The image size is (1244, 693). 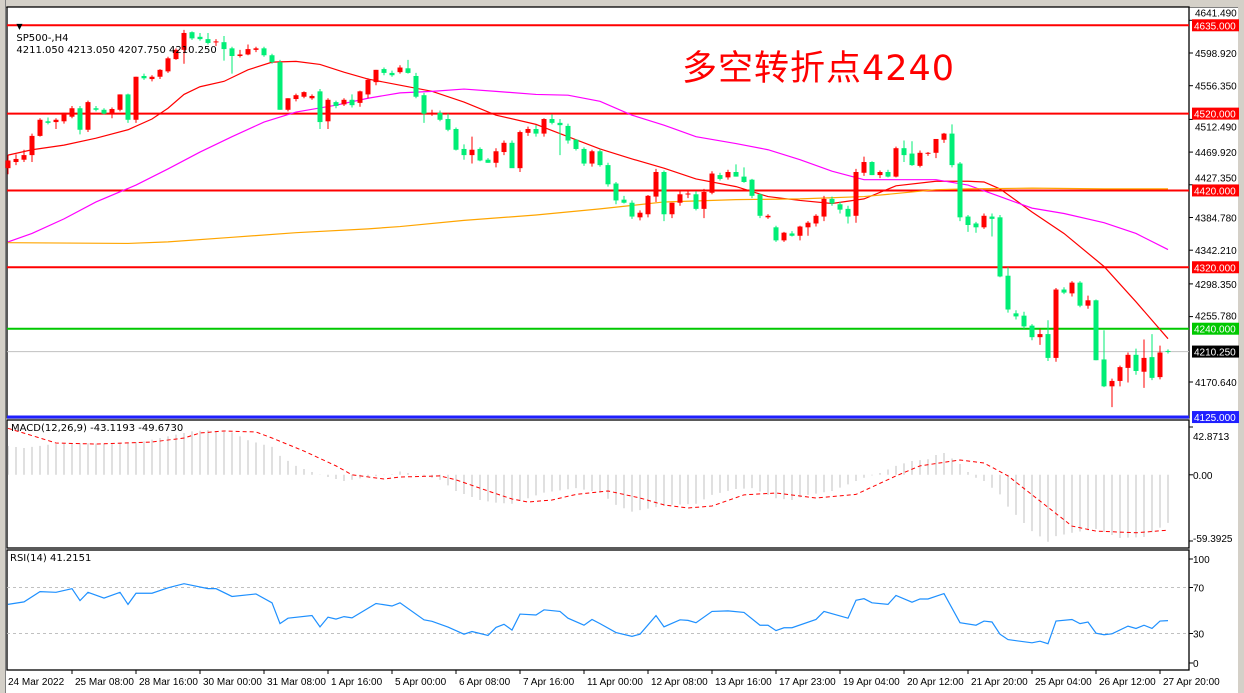 What do you see at coordinates (116, 50) in the screenshot?
I see `header-ohlc: 4211.050 4213.050 4207.750 4210.250` at bounding box center [116, 50].